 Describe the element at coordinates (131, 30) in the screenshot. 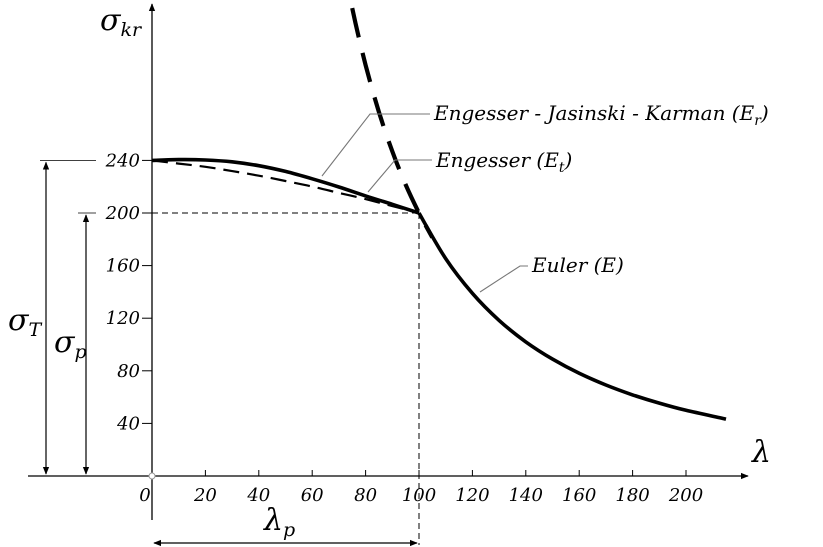

I see `y-axis-label-sub: kr` at that location.